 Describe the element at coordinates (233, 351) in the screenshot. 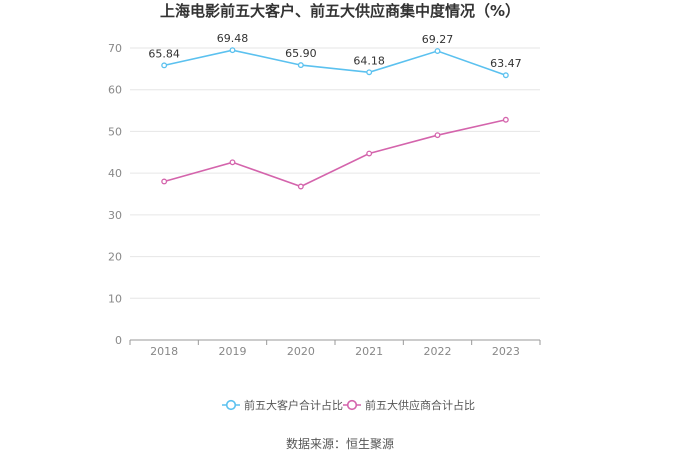

I see `x-tick-label: 2019` at that location.